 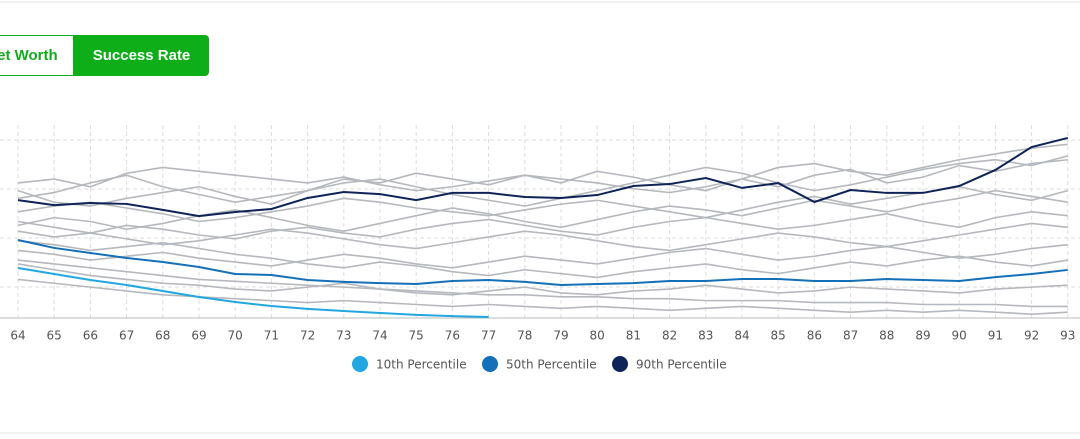 I want to click on x-tick-label: 87, so click(x=850, y=336).